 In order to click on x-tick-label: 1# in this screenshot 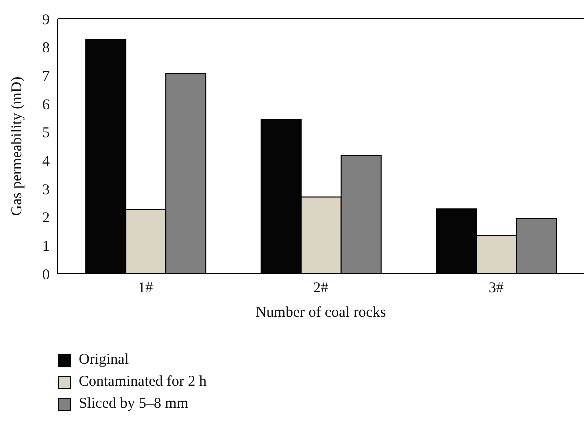, I will do `click(146, 288)`.